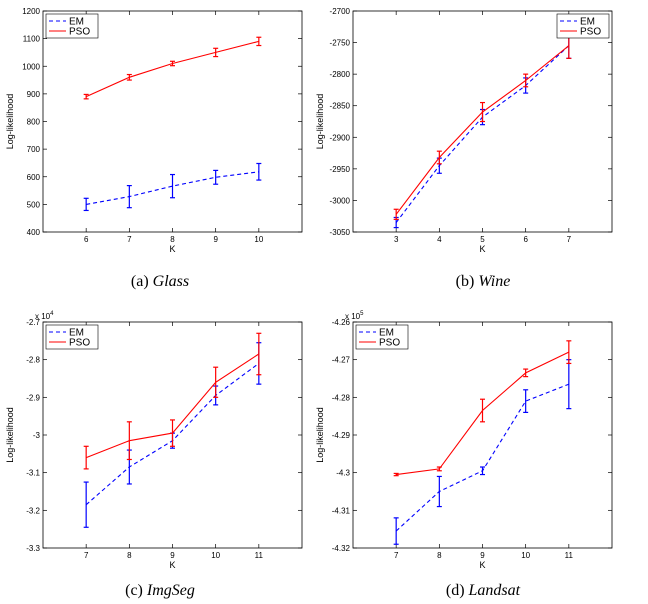 This screenshot has width=648, height=604. I want to click on y-tick-label: -4.3, so click(343, 473).